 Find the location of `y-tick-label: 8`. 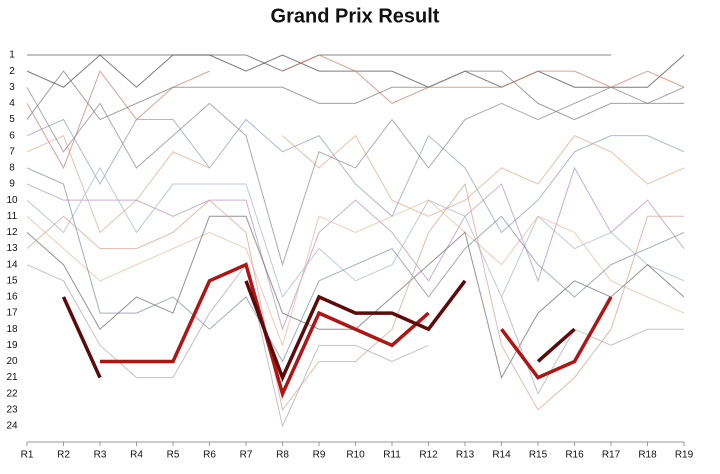

y-tick-label: 8 is located at coordinates (12, 168).